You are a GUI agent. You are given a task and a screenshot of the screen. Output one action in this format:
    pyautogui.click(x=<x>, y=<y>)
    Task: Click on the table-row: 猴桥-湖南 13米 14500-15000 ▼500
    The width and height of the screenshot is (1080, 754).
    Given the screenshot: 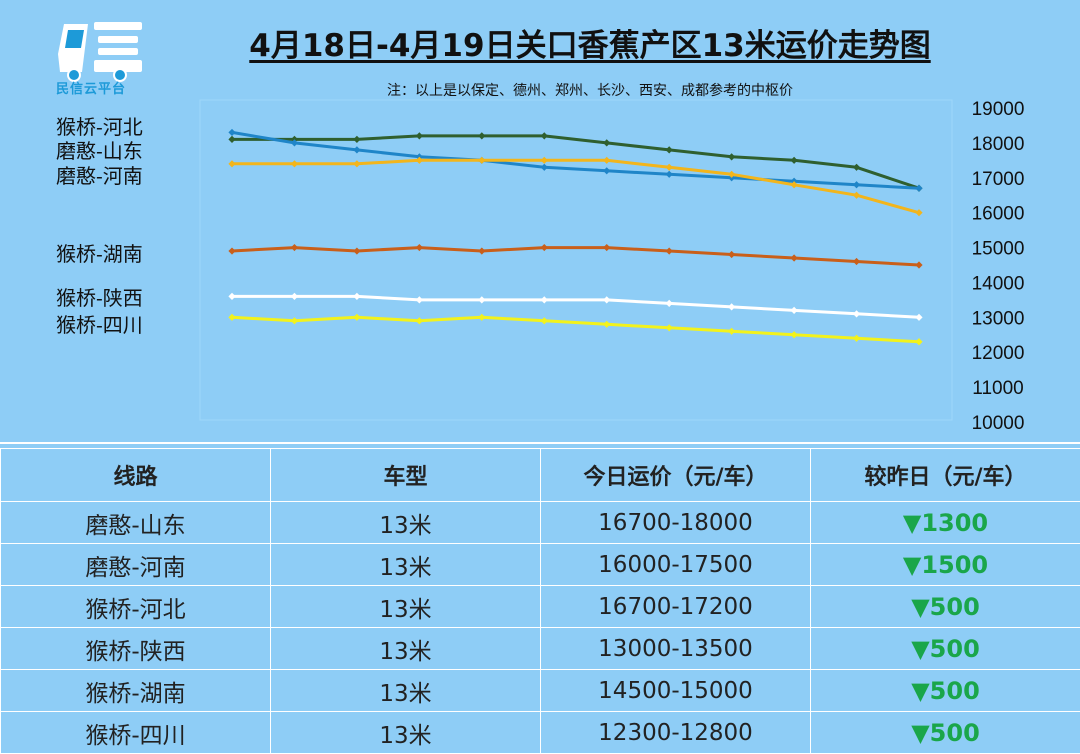 What is the action you would take?
    pyautogui.click(x=540, y=691)
    